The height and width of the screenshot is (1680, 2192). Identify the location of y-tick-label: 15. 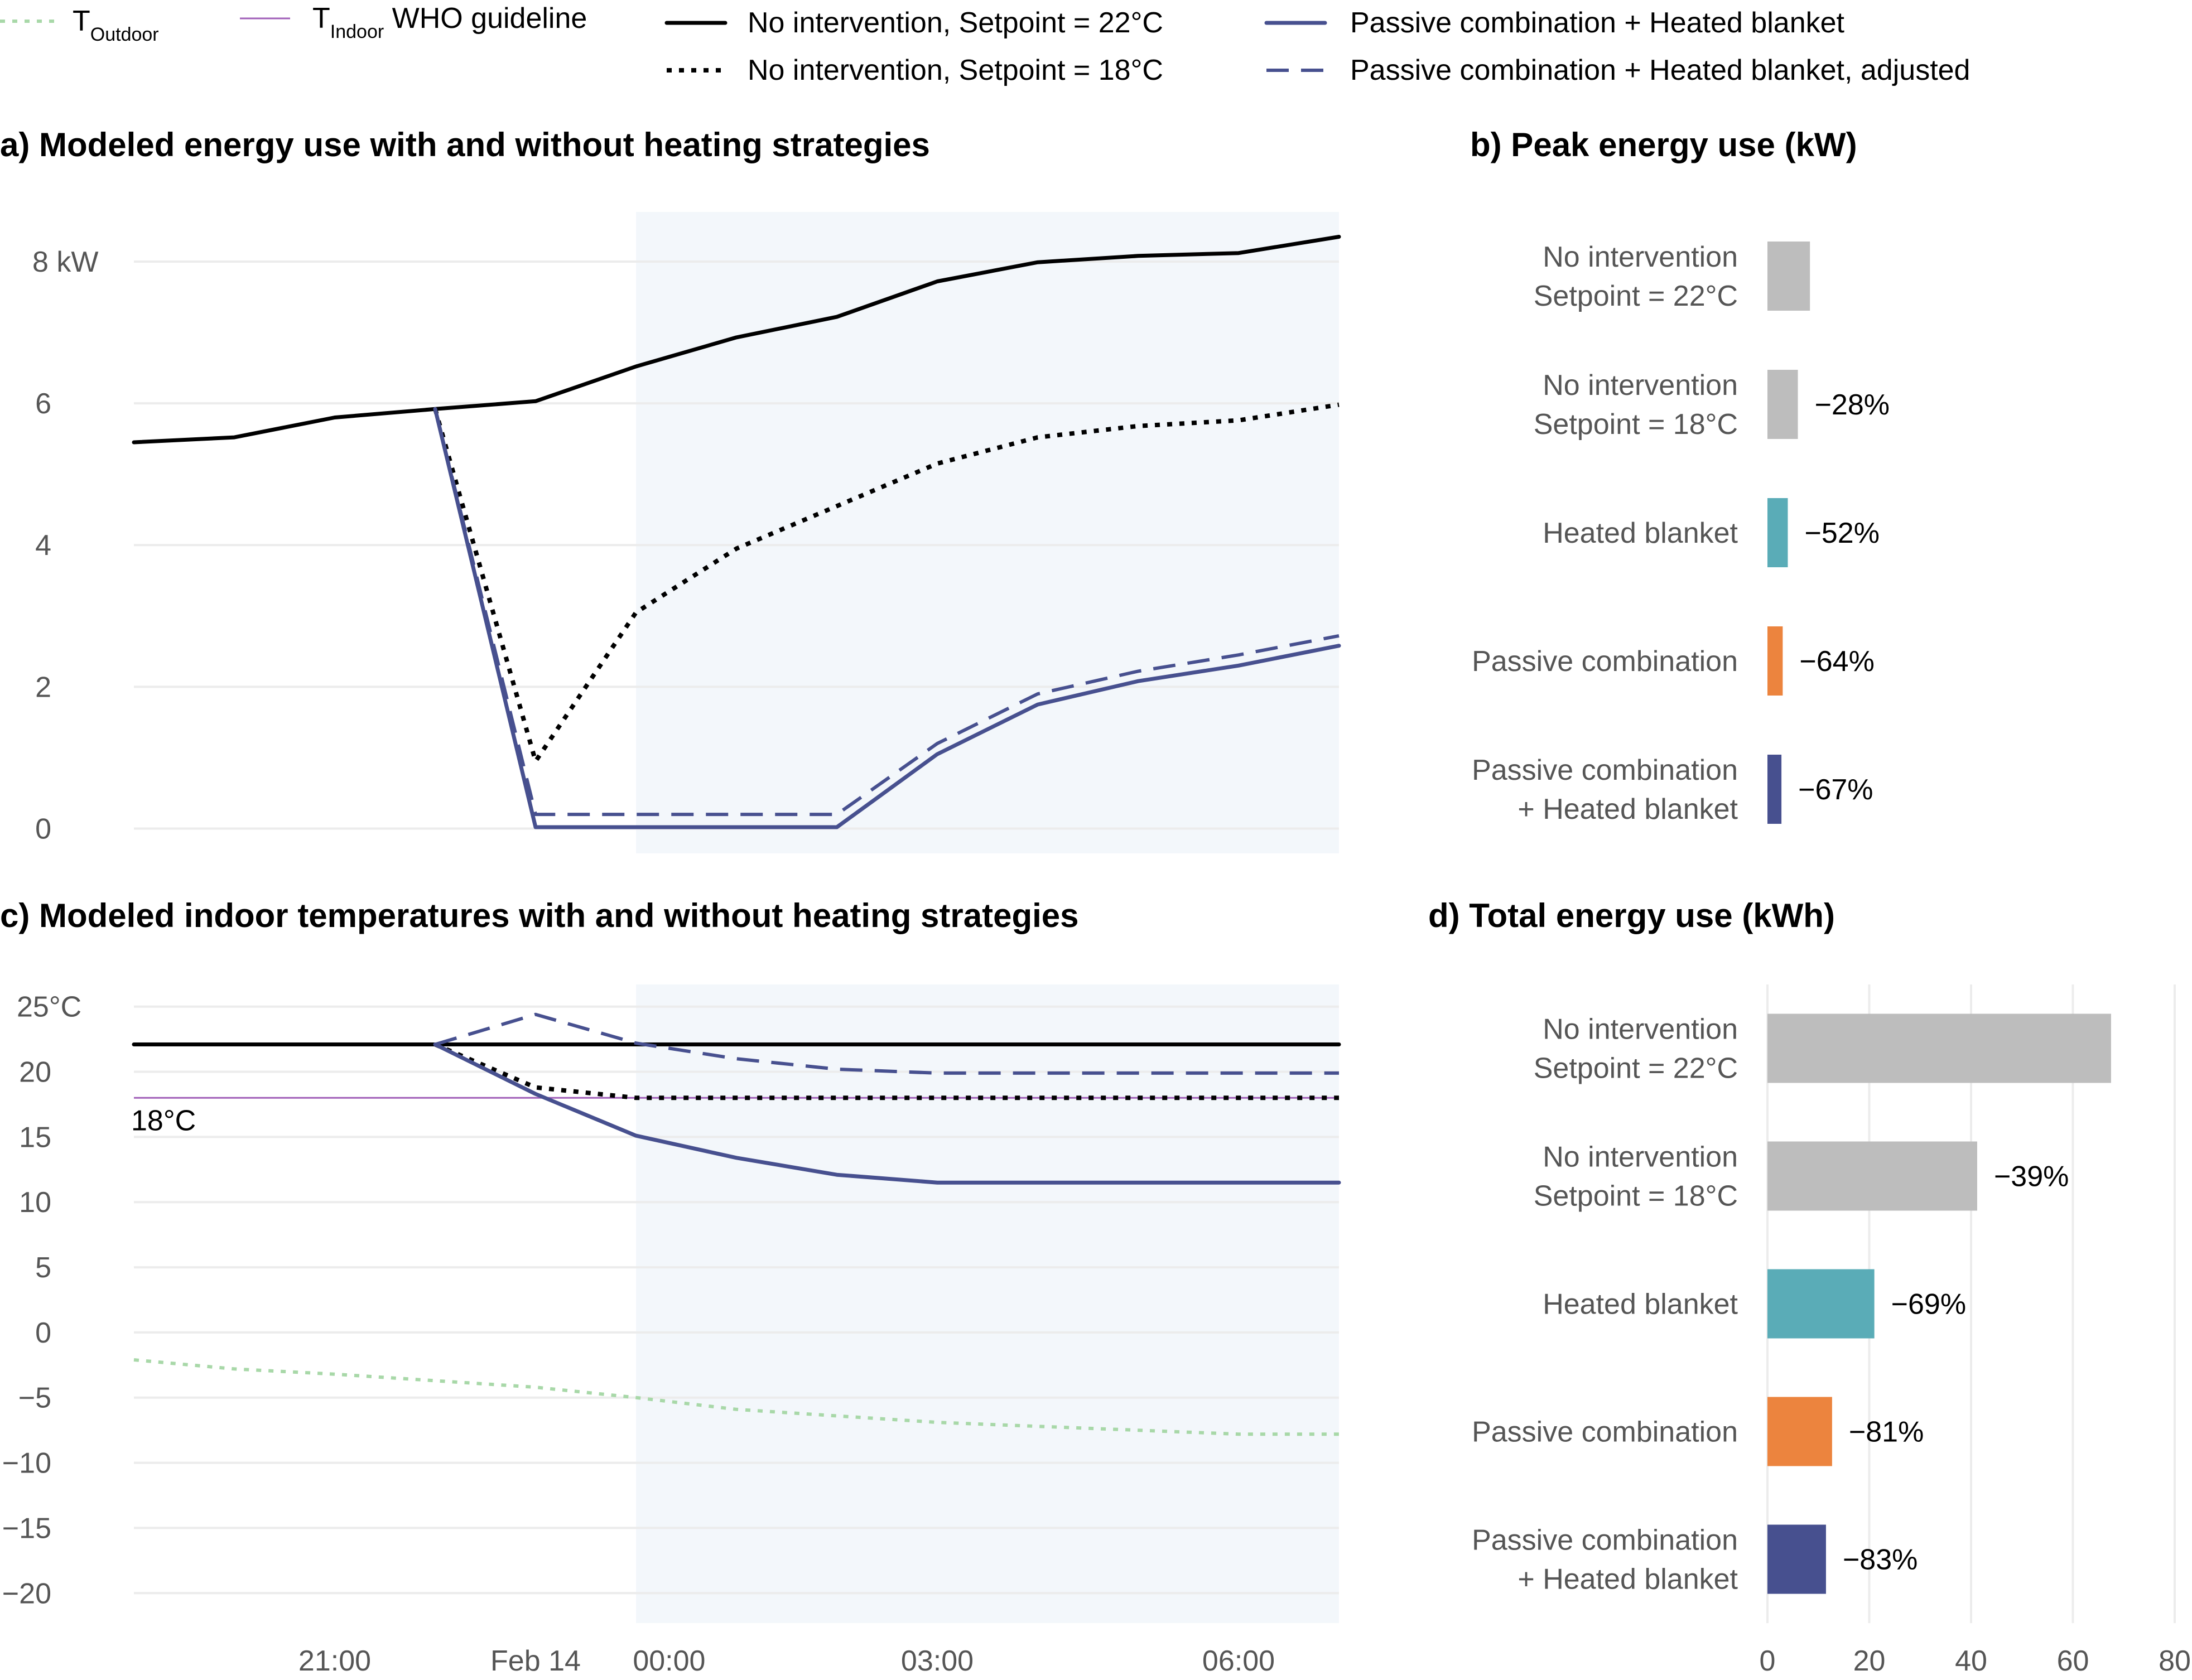
(35, 1137).